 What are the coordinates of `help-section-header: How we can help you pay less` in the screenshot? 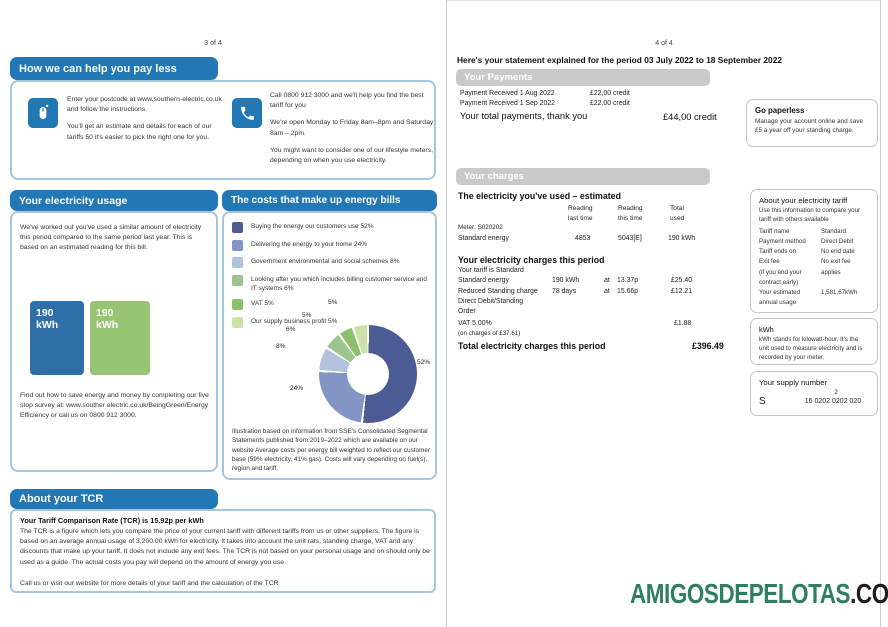 It's located at (114, 68).